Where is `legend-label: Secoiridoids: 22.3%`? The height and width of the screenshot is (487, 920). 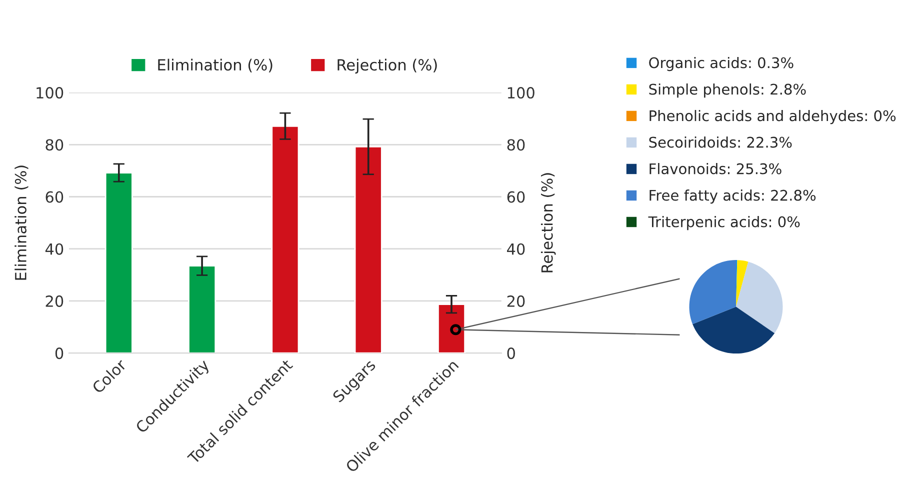
legend-label: Secoiridoids: 22.3% is located at coordinates (720, 142).